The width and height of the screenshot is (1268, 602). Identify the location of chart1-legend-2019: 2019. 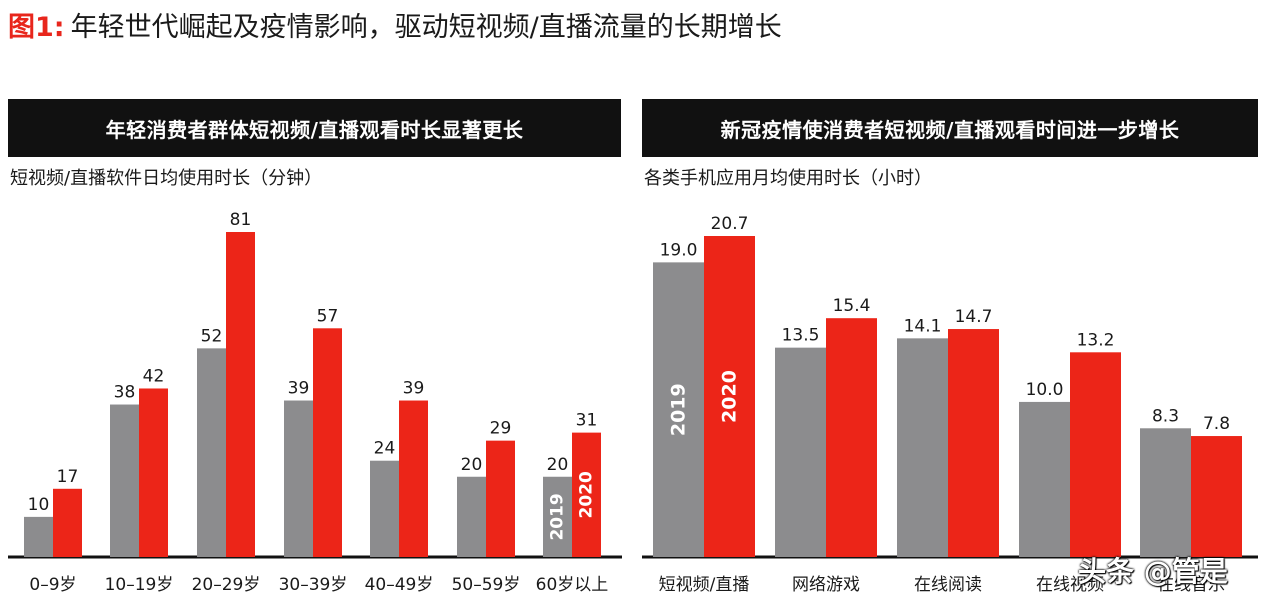
(558, 516).